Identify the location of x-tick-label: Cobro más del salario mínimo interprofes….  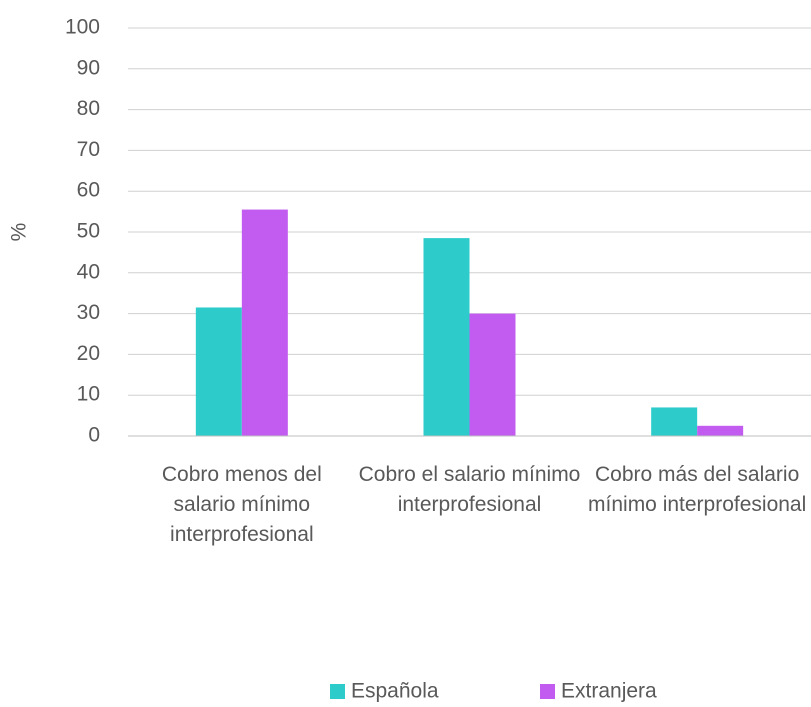
(697, 489).